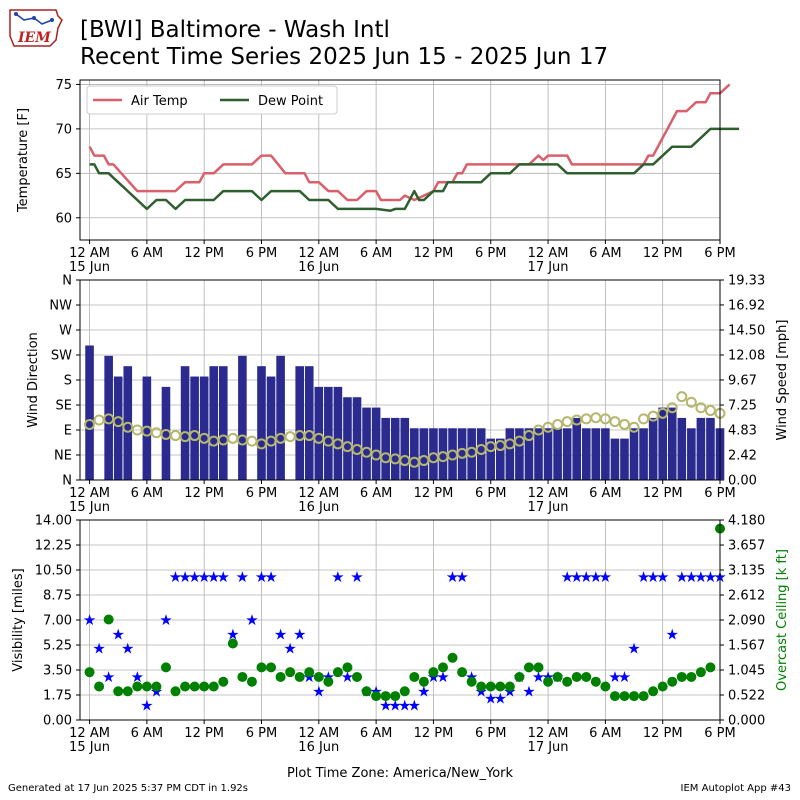  What do you see at coordinates (57, 596) in the screenshot?
I see `y-tick-label: 8.75` at bounding box center [57, 596].